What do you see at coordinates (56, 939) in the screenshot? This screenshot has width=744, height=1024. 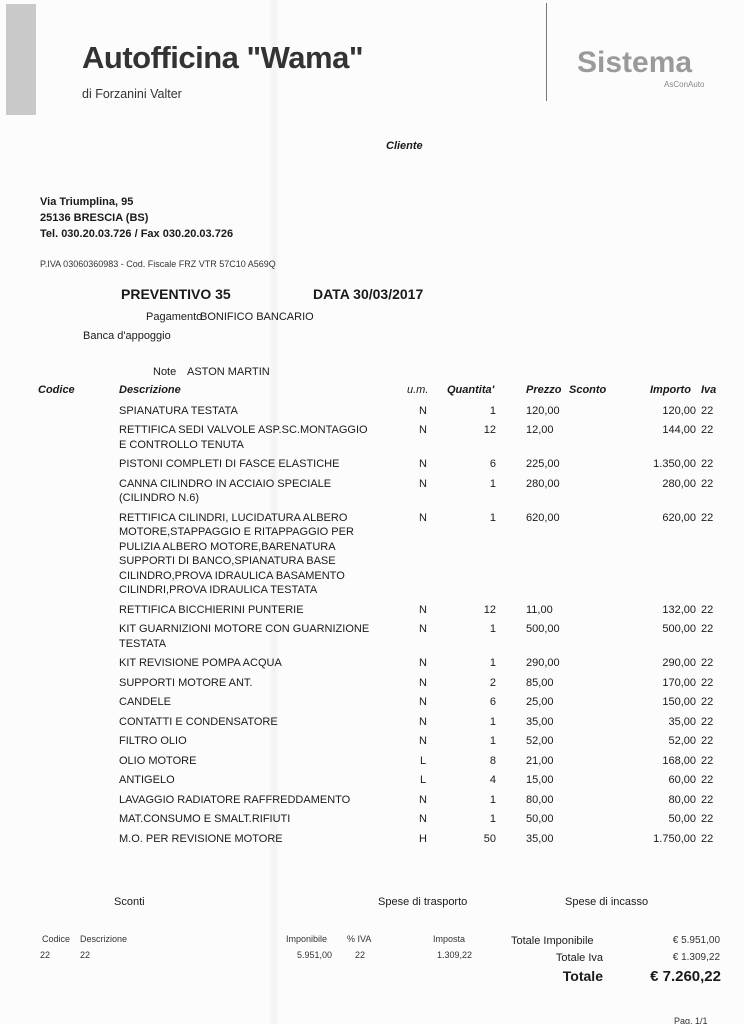 I see `vat-codice-label: Codice` at bounding box center [56, 939].